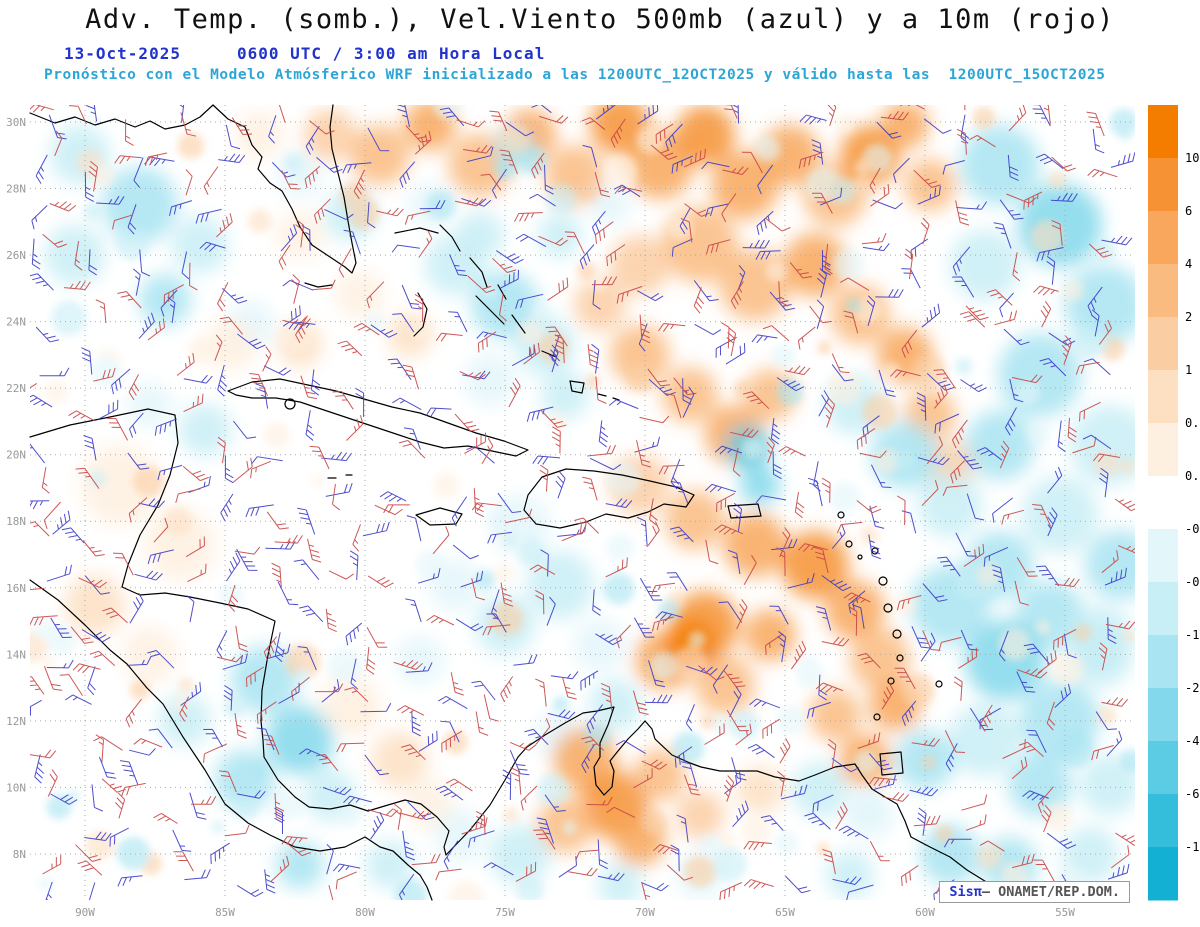 The height and width of the screenshot is (927, 1200). I want to click on coastline-florida-keys, so click(318, 285).